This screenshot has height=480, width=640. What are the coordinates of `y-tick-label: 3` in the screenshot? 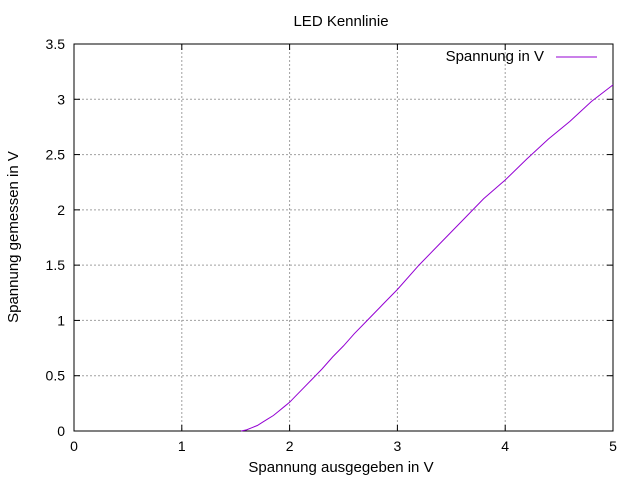 It's located at (61, 99).